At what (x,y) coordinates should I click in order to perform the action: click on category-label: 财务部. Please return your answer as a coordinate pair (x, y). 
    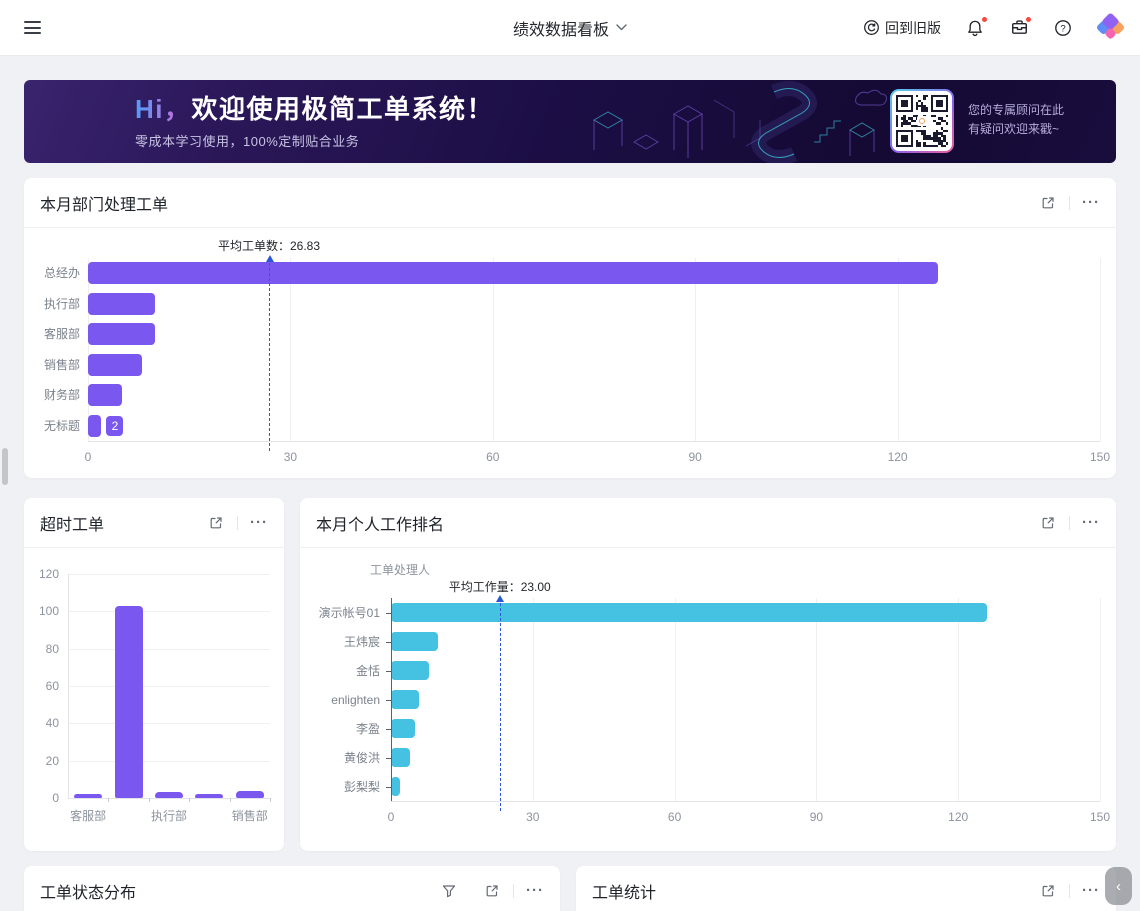
    Looking at the image, I should click on (61, 395).